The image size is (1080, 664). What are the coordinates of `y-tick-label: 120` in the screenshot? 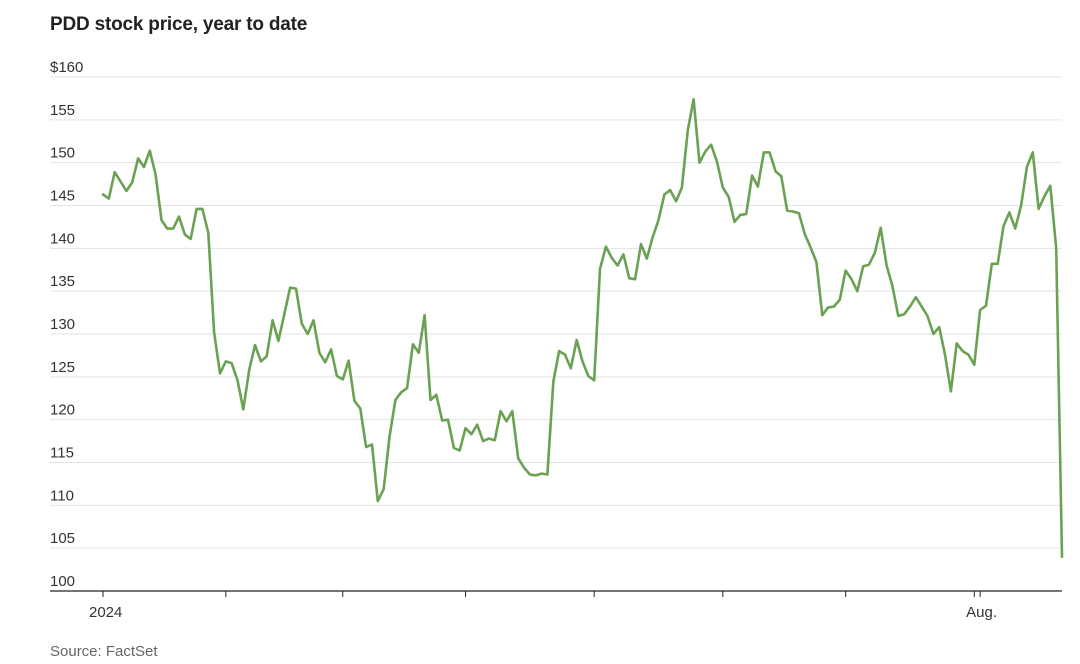 It's located at (62, 410).